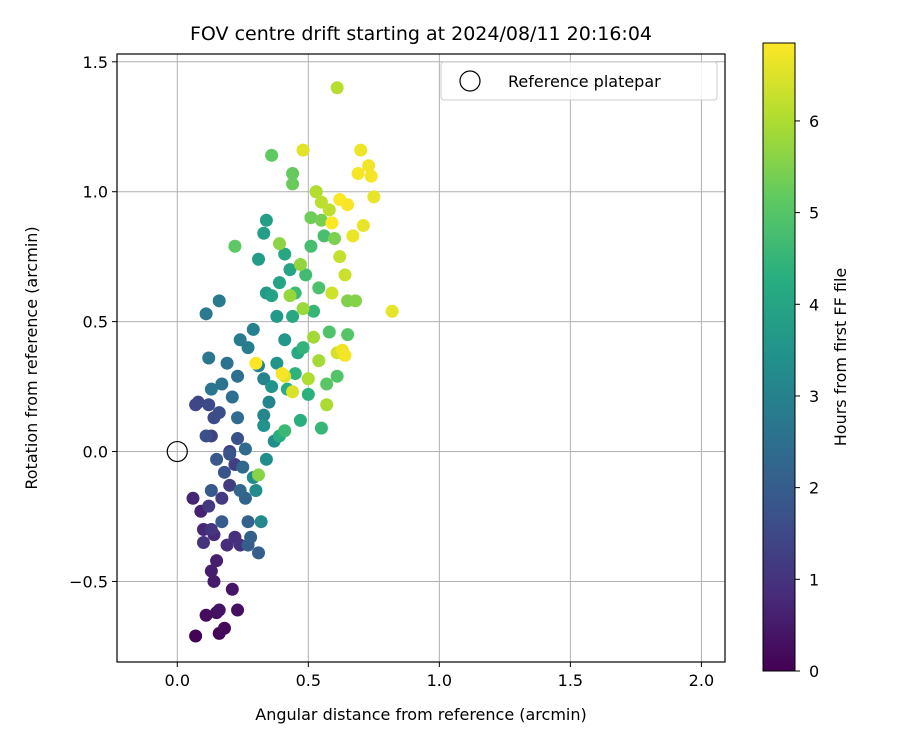 Image resolution: width=900 pixels, height=750 pixels. Describe the element at coordinates (88, 581) in the screenshot. I see `y-tick-label: −0.5` at that location.